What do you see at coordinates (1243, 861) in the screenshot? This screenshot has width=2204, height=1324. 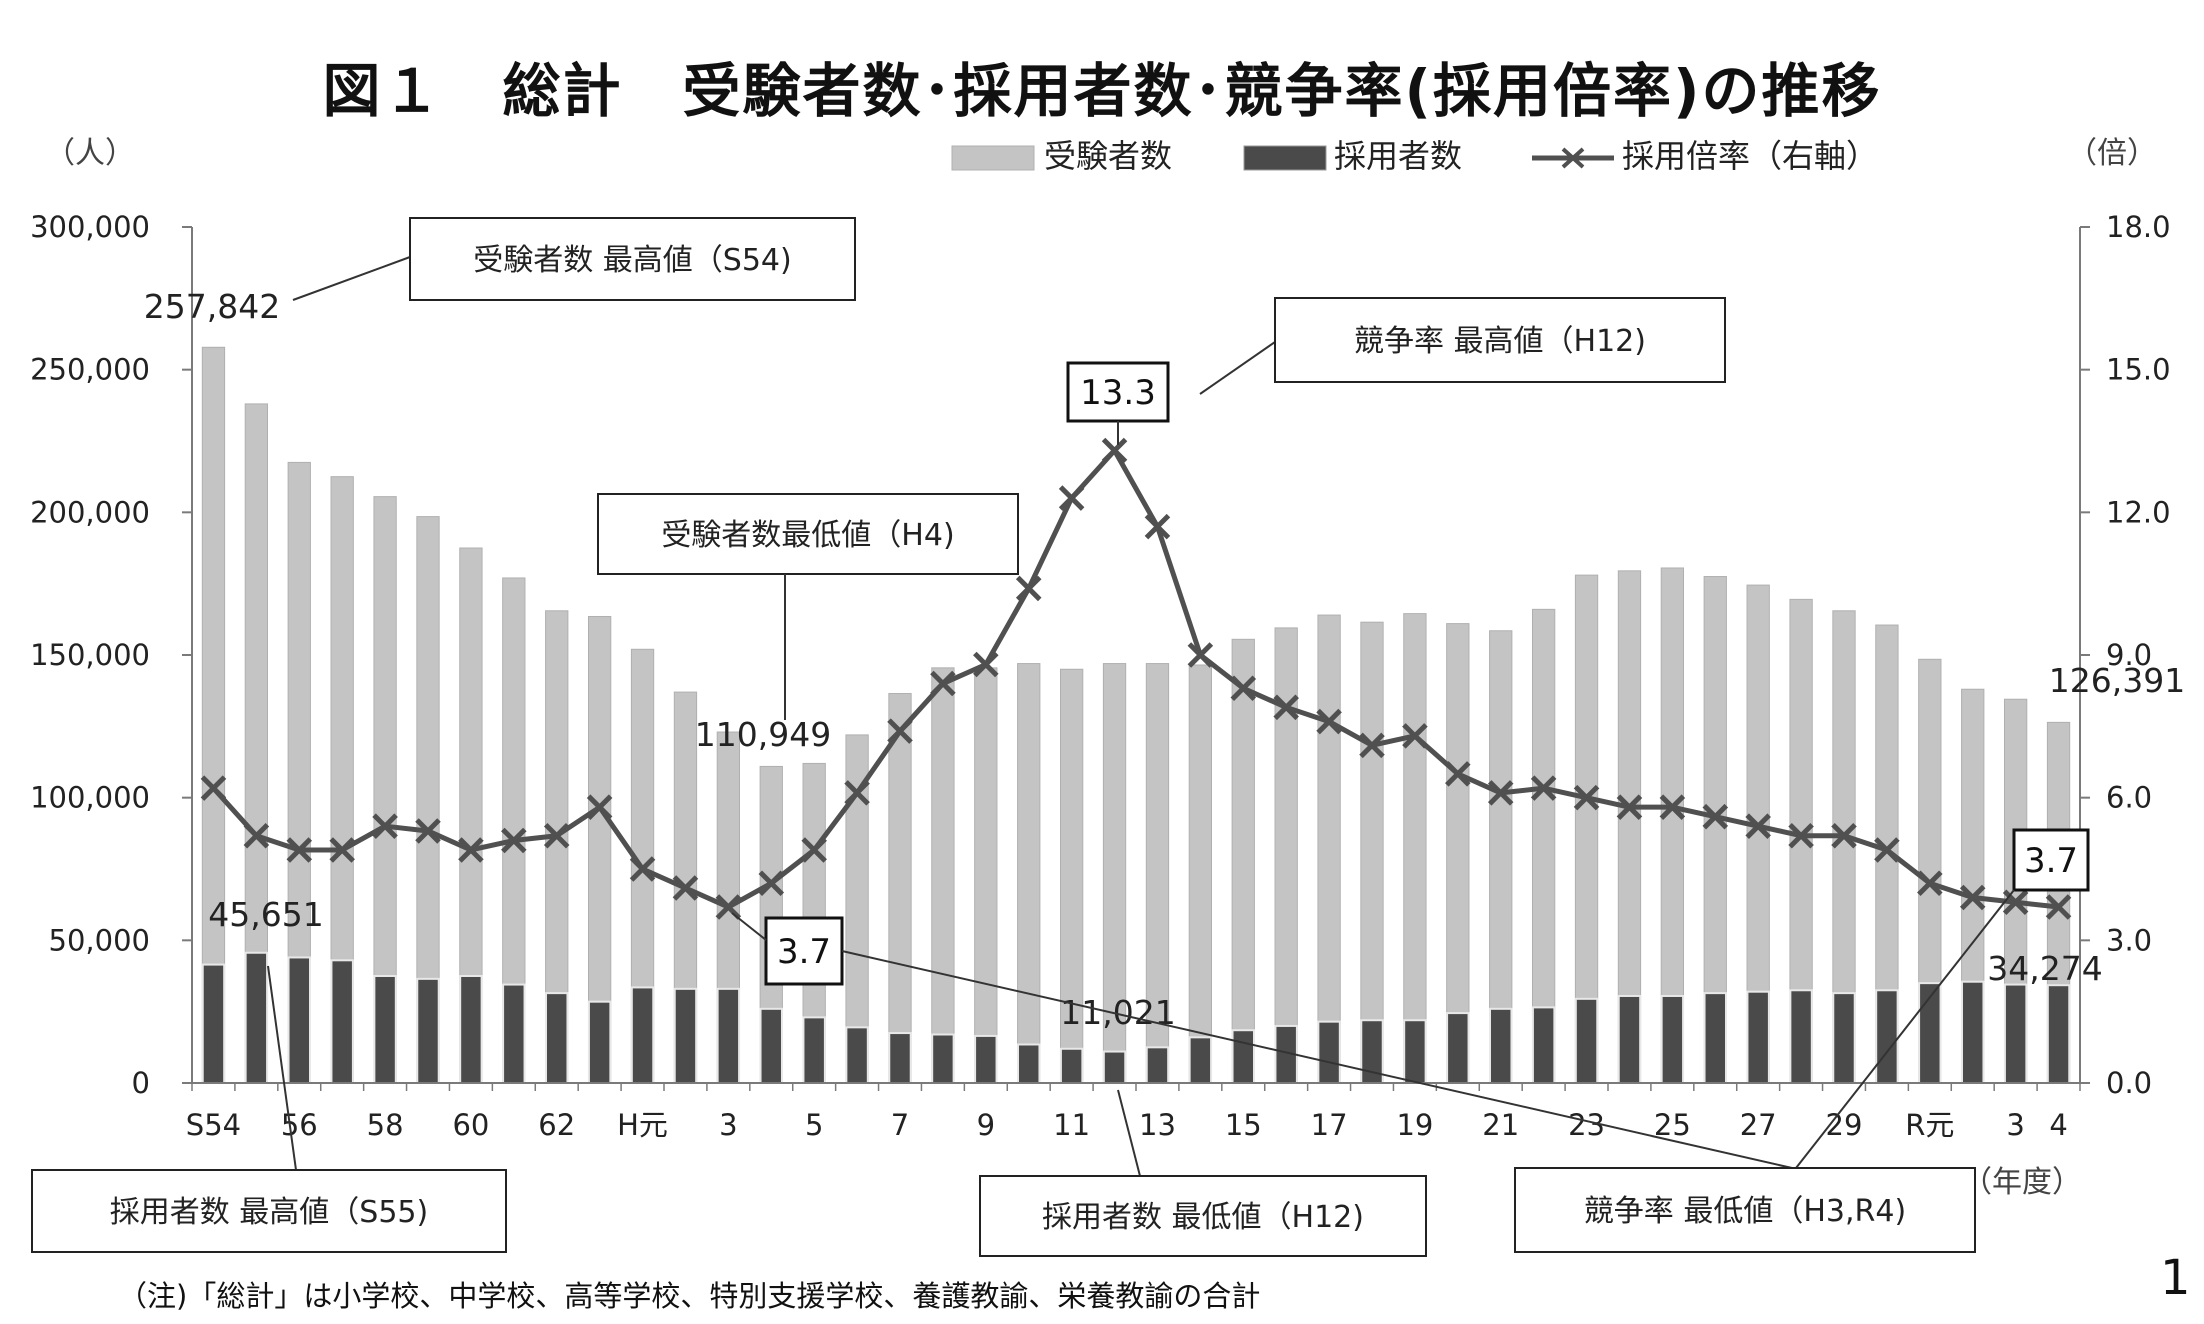 I see `applicants-bar-H15` at bounding box center [1243, 861].